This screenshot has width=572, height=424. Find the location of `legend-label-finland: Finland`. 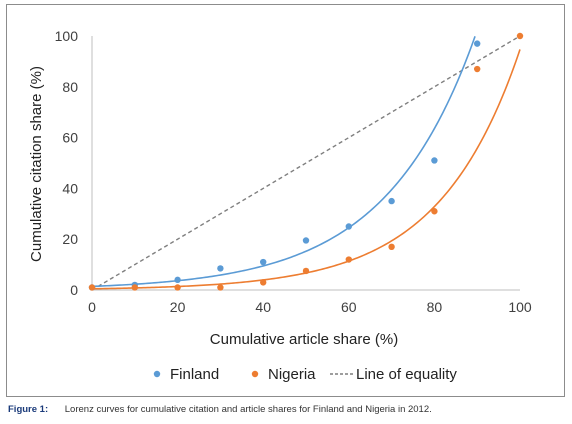

legend-label-finland: Finland is located at coordinates (194, 374).